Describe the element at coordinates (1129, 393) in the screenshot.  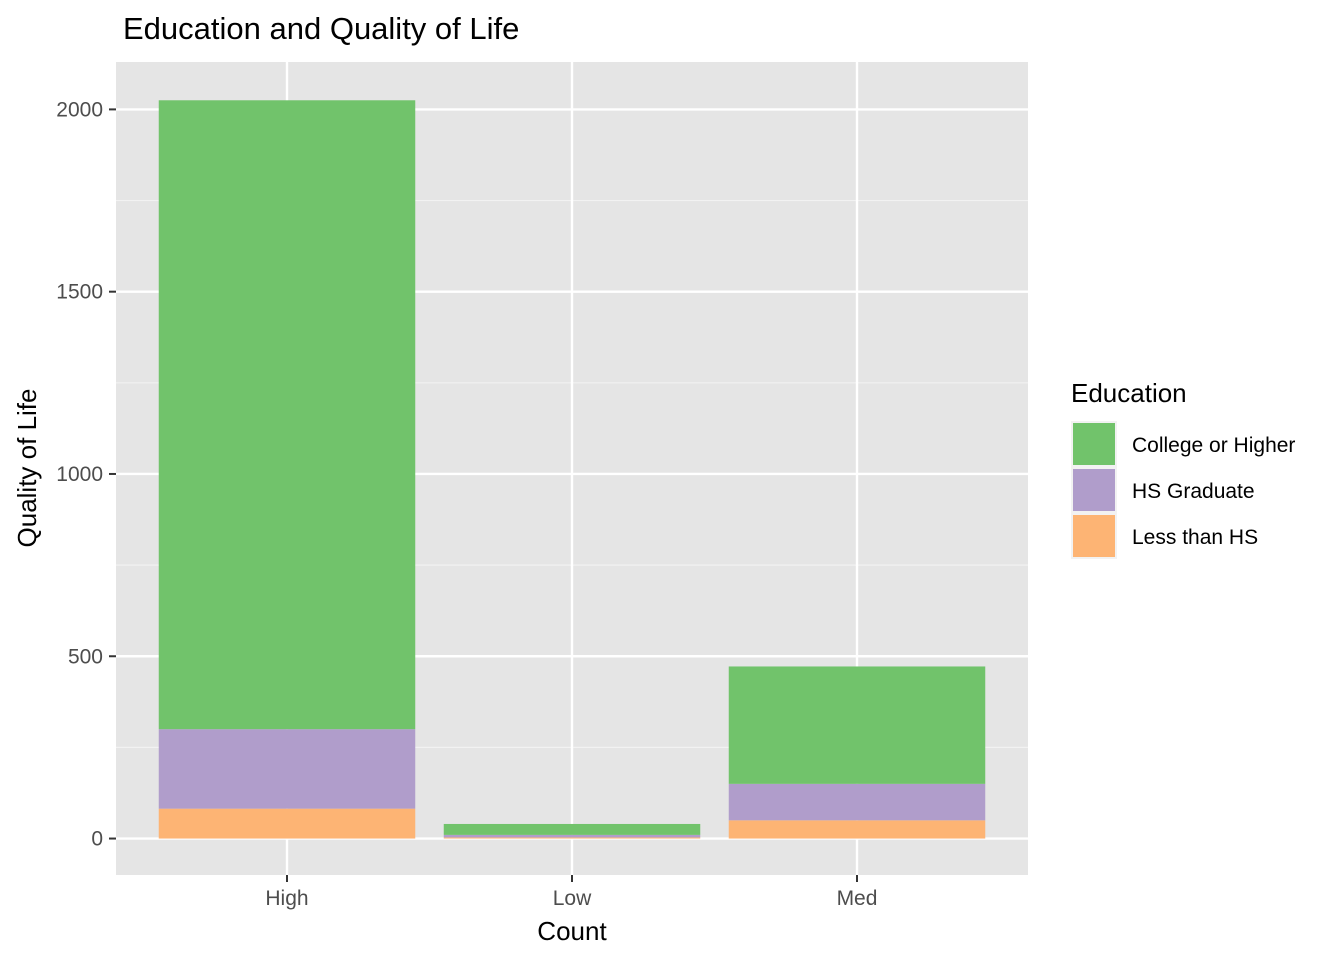
I see `legend-title: Education` at that location.